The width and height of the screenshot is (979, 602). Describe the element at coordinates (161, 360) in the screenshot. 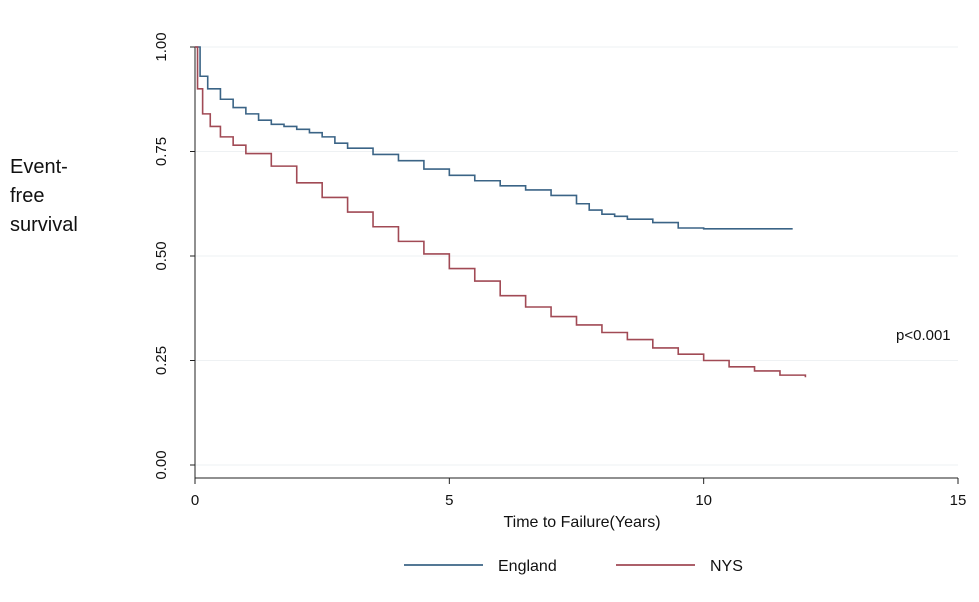

I see `y-tick-label: 0.25` at that location.